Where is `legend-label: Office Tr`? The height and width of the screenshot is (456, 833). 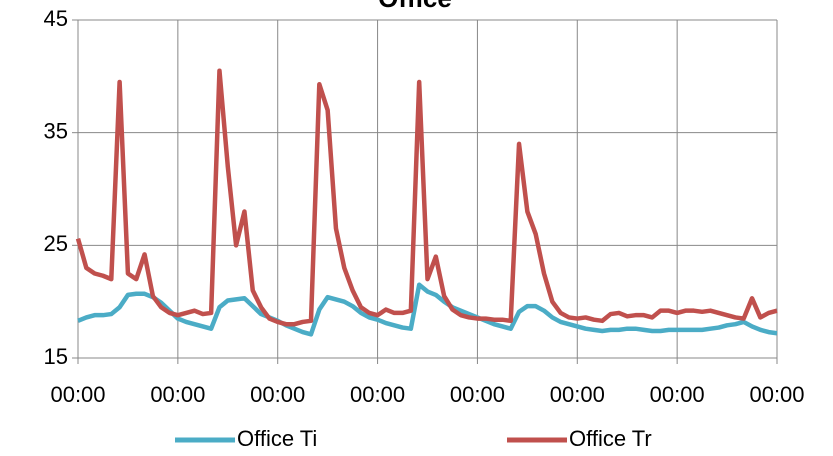
legend-label: Office Tr is located at coordinates (610, 438).